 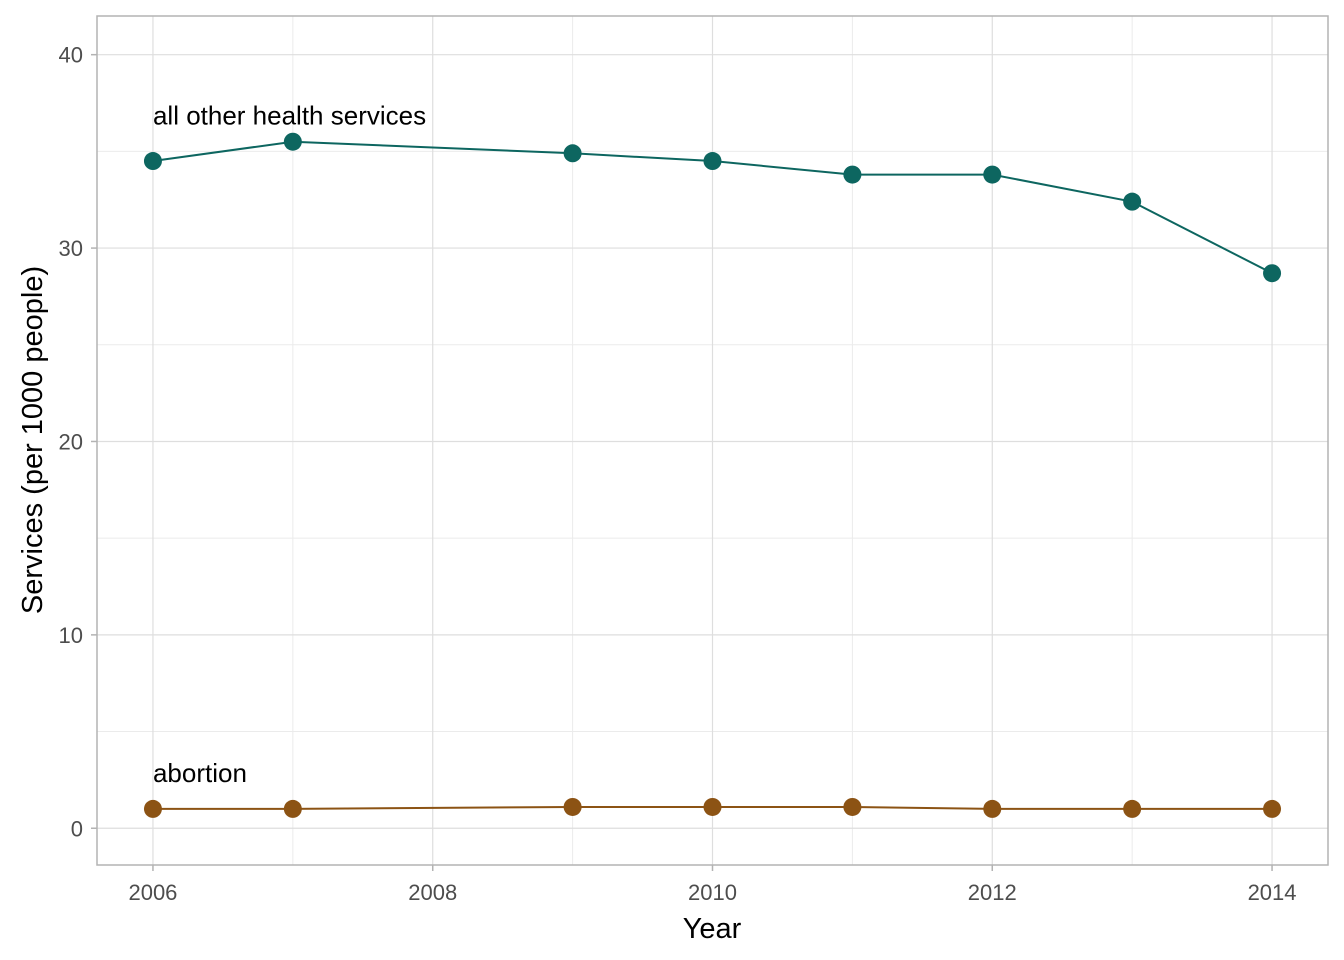 I want to click on y-tick-label: 20, so click(x=71, y=441).